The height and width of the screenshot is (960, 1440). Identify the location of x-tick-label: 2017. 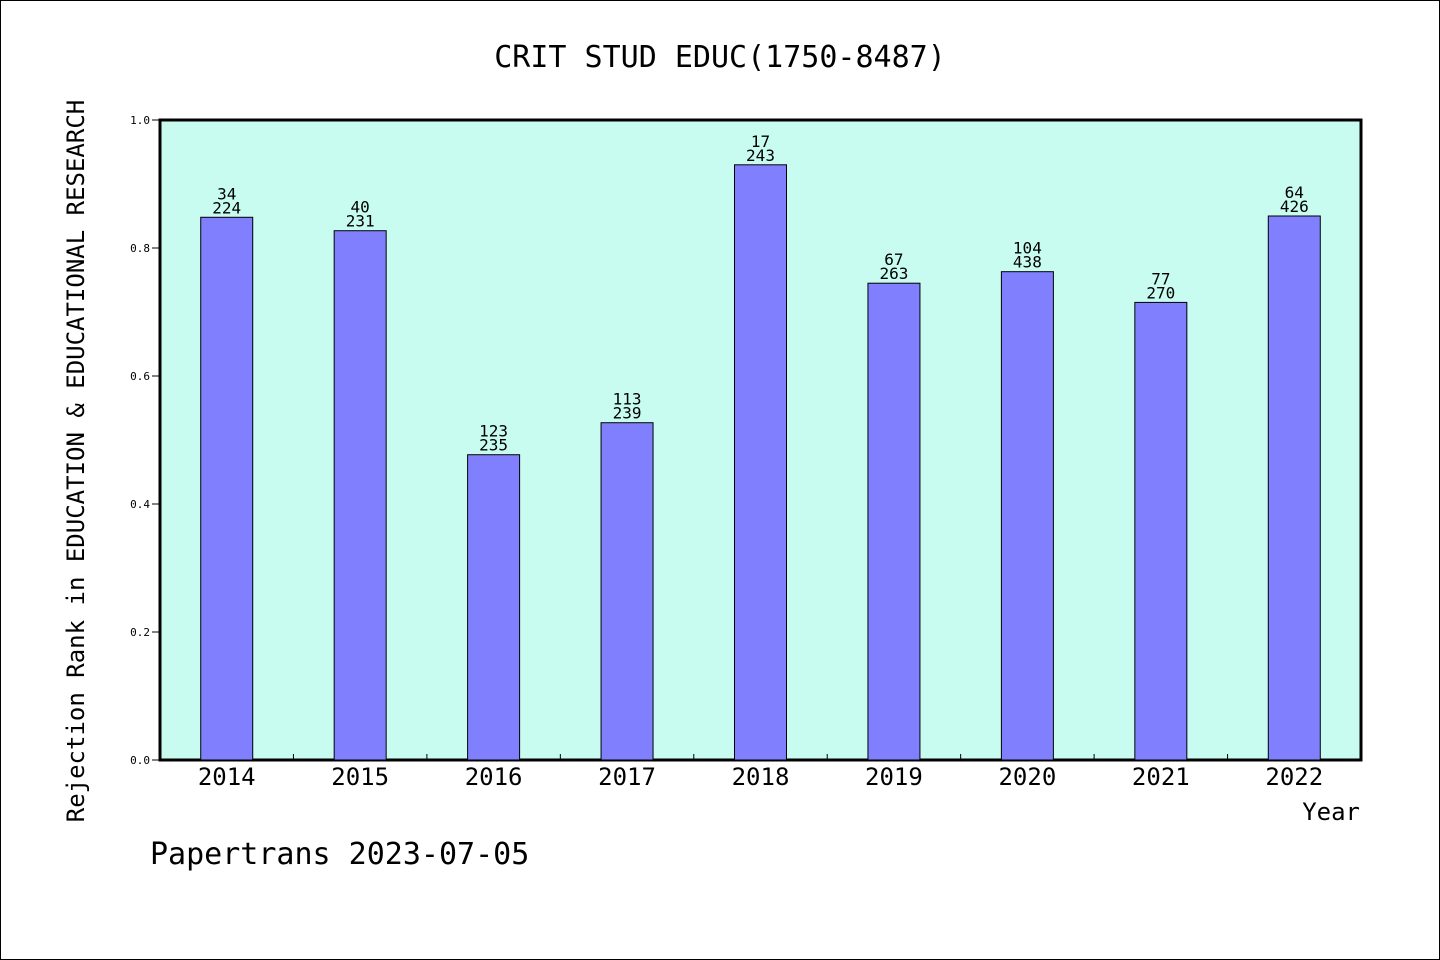
(627, 777).